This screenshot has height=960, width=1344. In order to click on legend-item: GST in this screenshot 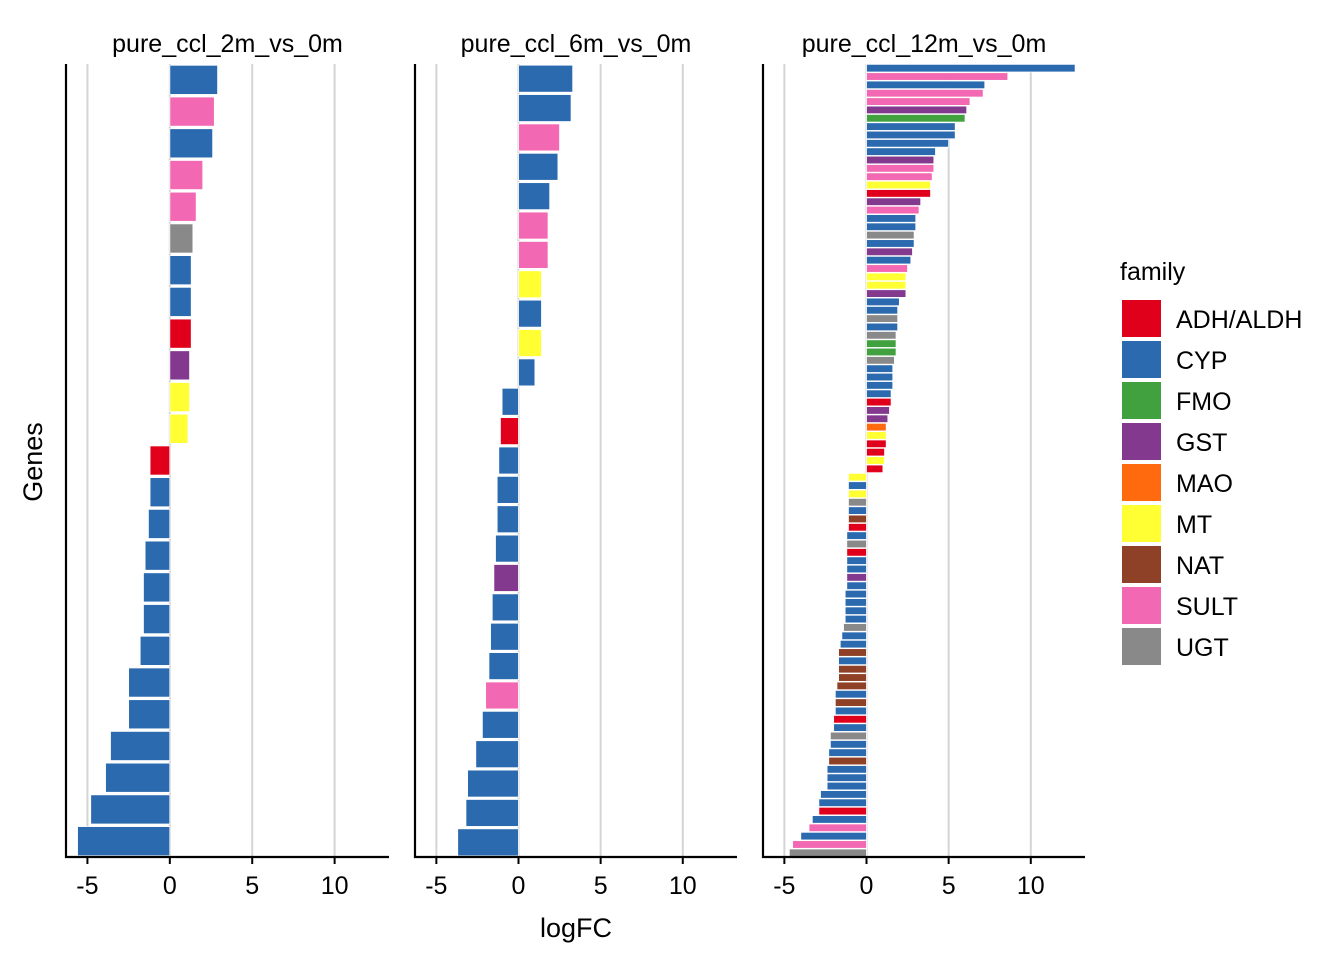, I will do `click(1174, 441)`.